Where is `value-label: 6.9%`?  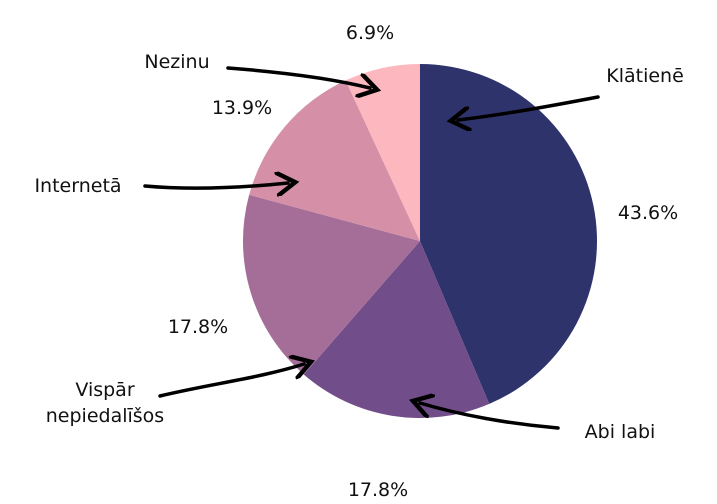
value-label: 6.9% is located at coordinates (370, 33).